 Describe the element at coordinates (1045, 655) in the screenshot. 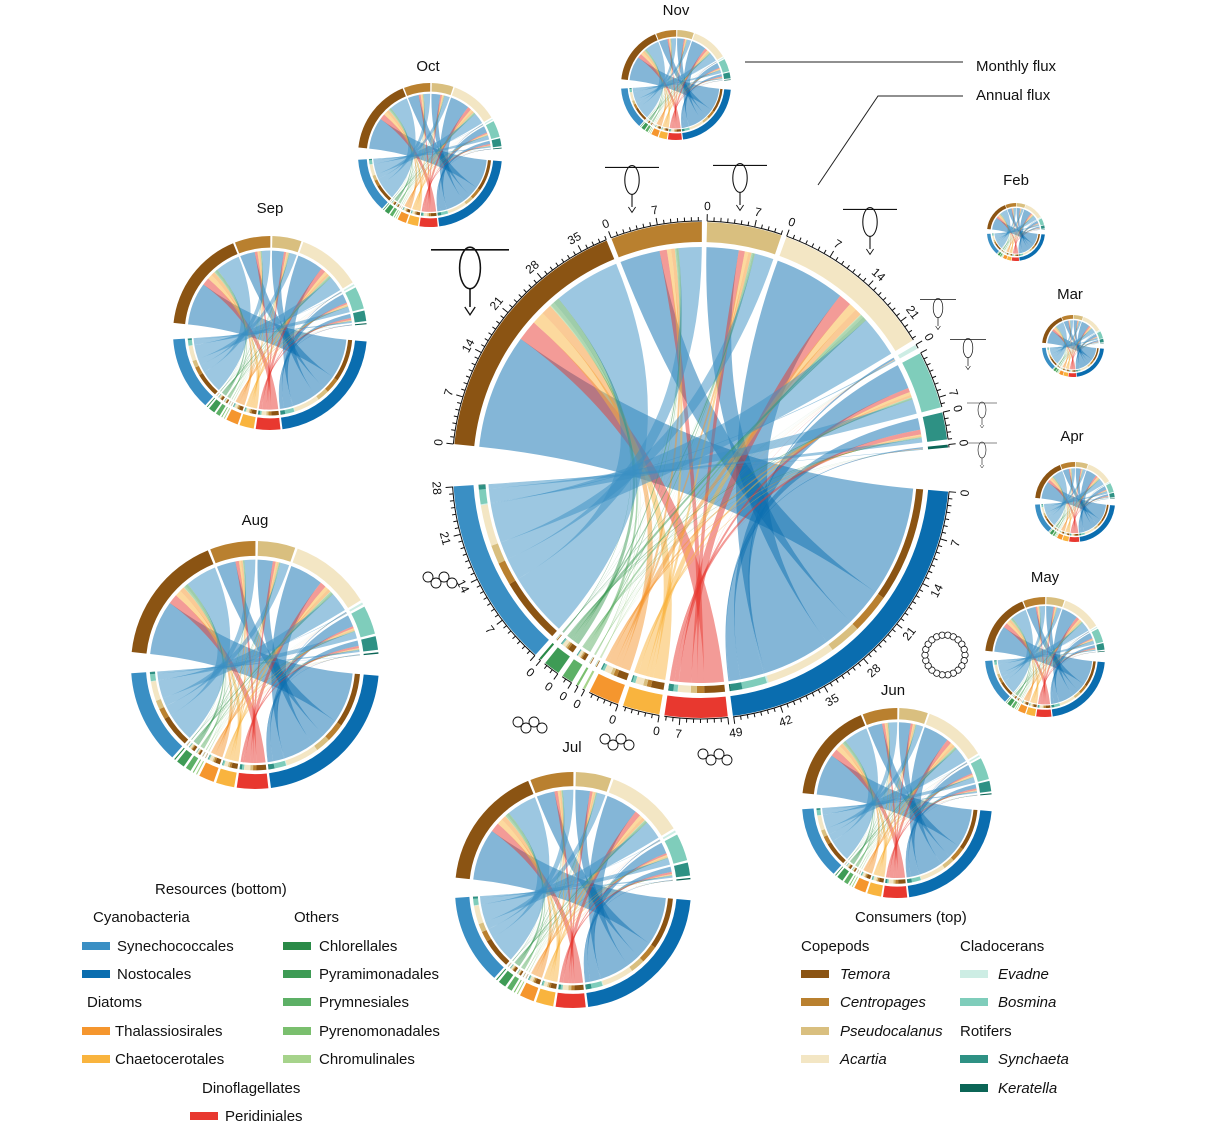

I see `month-may-chords` at that location.